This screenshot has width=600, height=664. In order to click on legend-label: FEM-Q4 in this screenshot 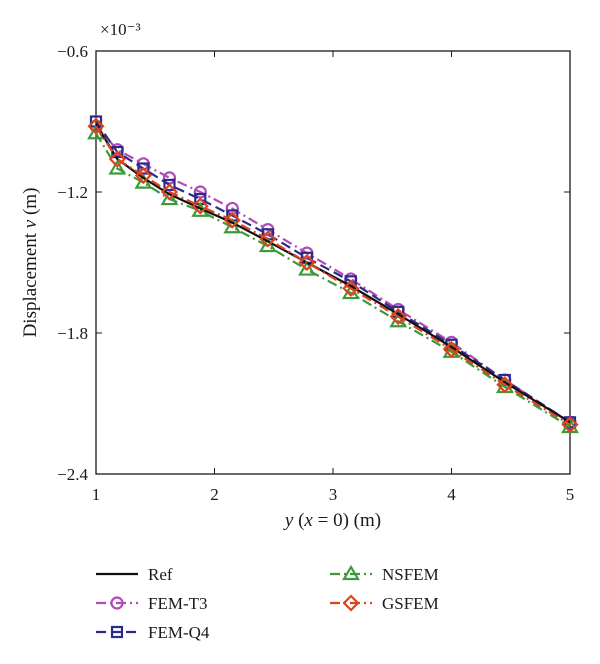, I will do `click(179, 632)`.